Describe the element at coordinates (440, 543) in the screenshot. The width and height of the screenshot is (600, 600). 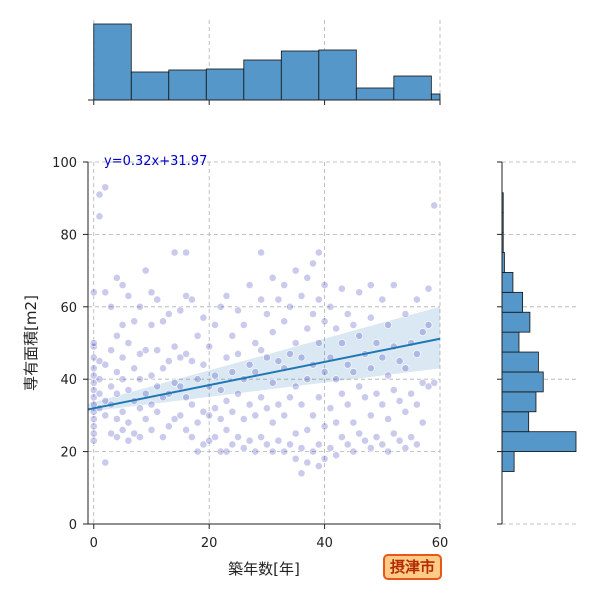
I see `x-tick-label: 60` at that location.